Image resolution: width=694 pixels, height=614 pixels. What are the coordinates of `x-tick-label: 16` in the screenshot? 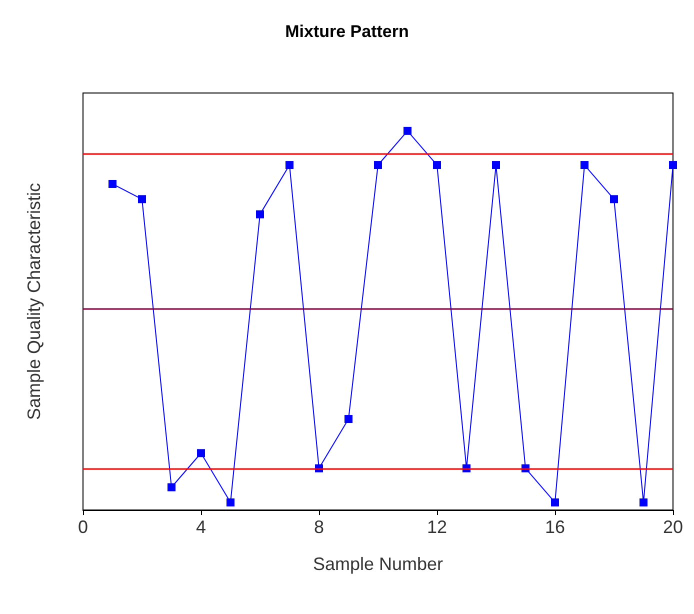 It's located at (555, 527).